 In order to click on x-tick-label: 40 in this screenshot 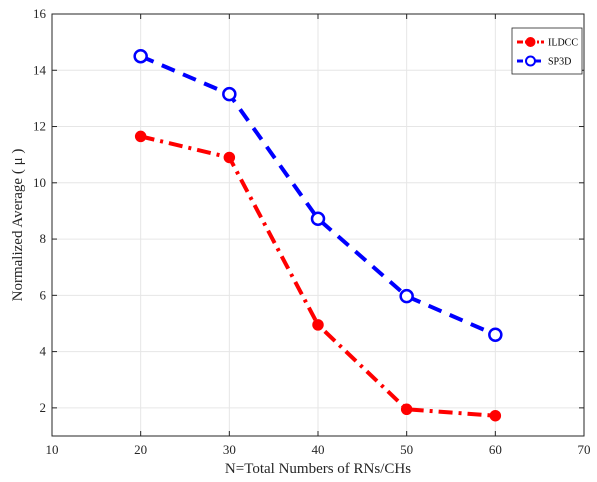, I will do `click(318, 449)`.